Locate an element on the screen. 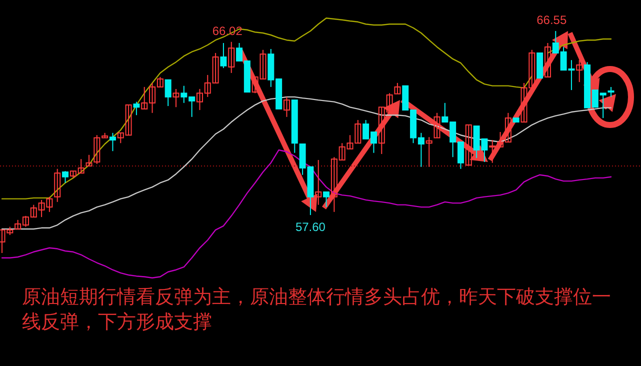 The image size is (641, 366). annotation: 57.60 is located at coordinates (310, 227).